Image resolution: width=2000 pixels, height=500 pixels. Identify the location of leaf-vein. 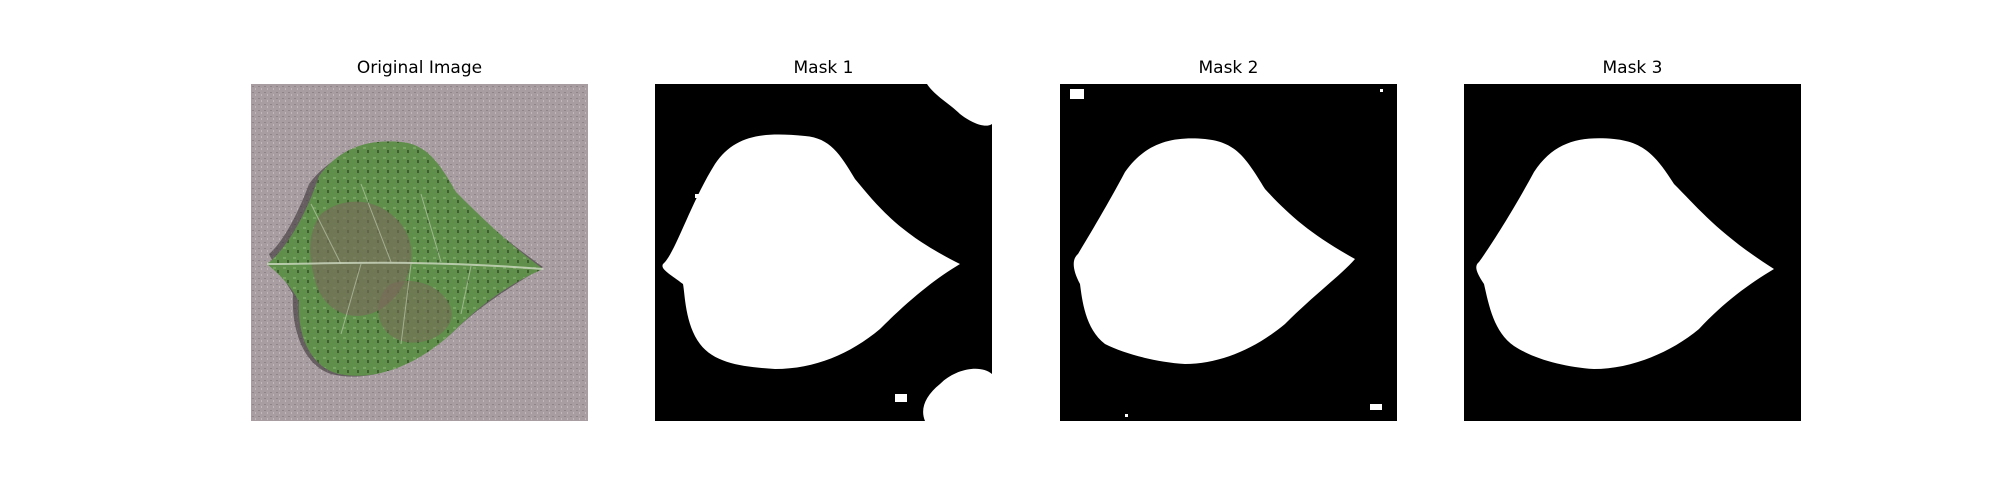
(391, 264).